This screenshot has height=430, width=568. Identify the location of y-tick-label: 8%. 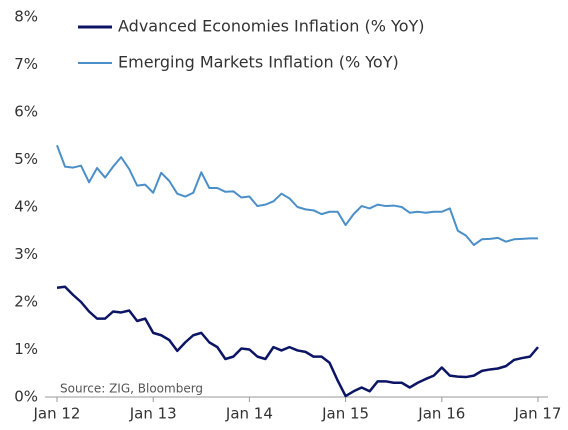
(26, 17).